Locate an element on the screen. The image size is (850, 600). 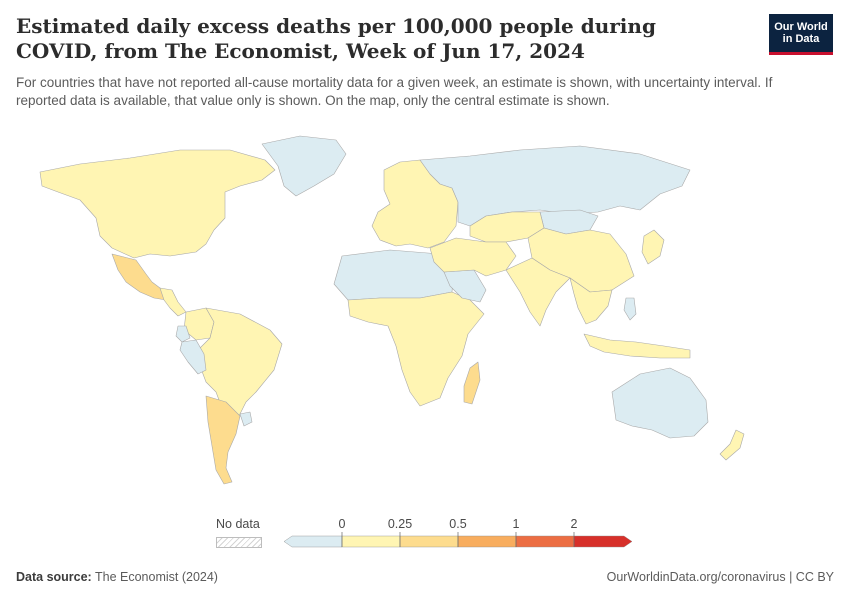
data-source-link: The Economist (2024) is located at coordinates (156, 577).